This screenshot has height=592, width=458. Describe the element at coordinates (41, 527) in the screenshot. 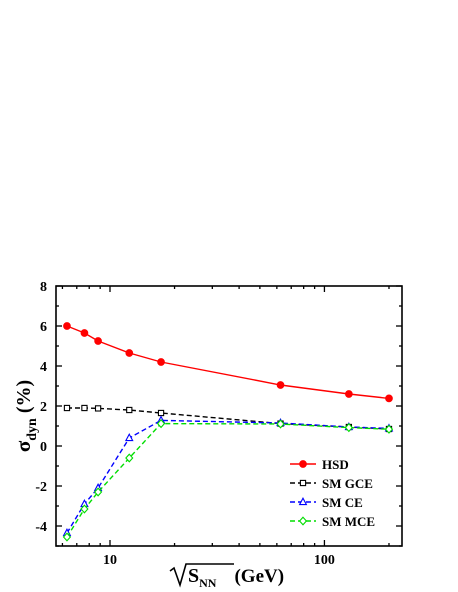

I see `y-tick-label: -4` at that location.